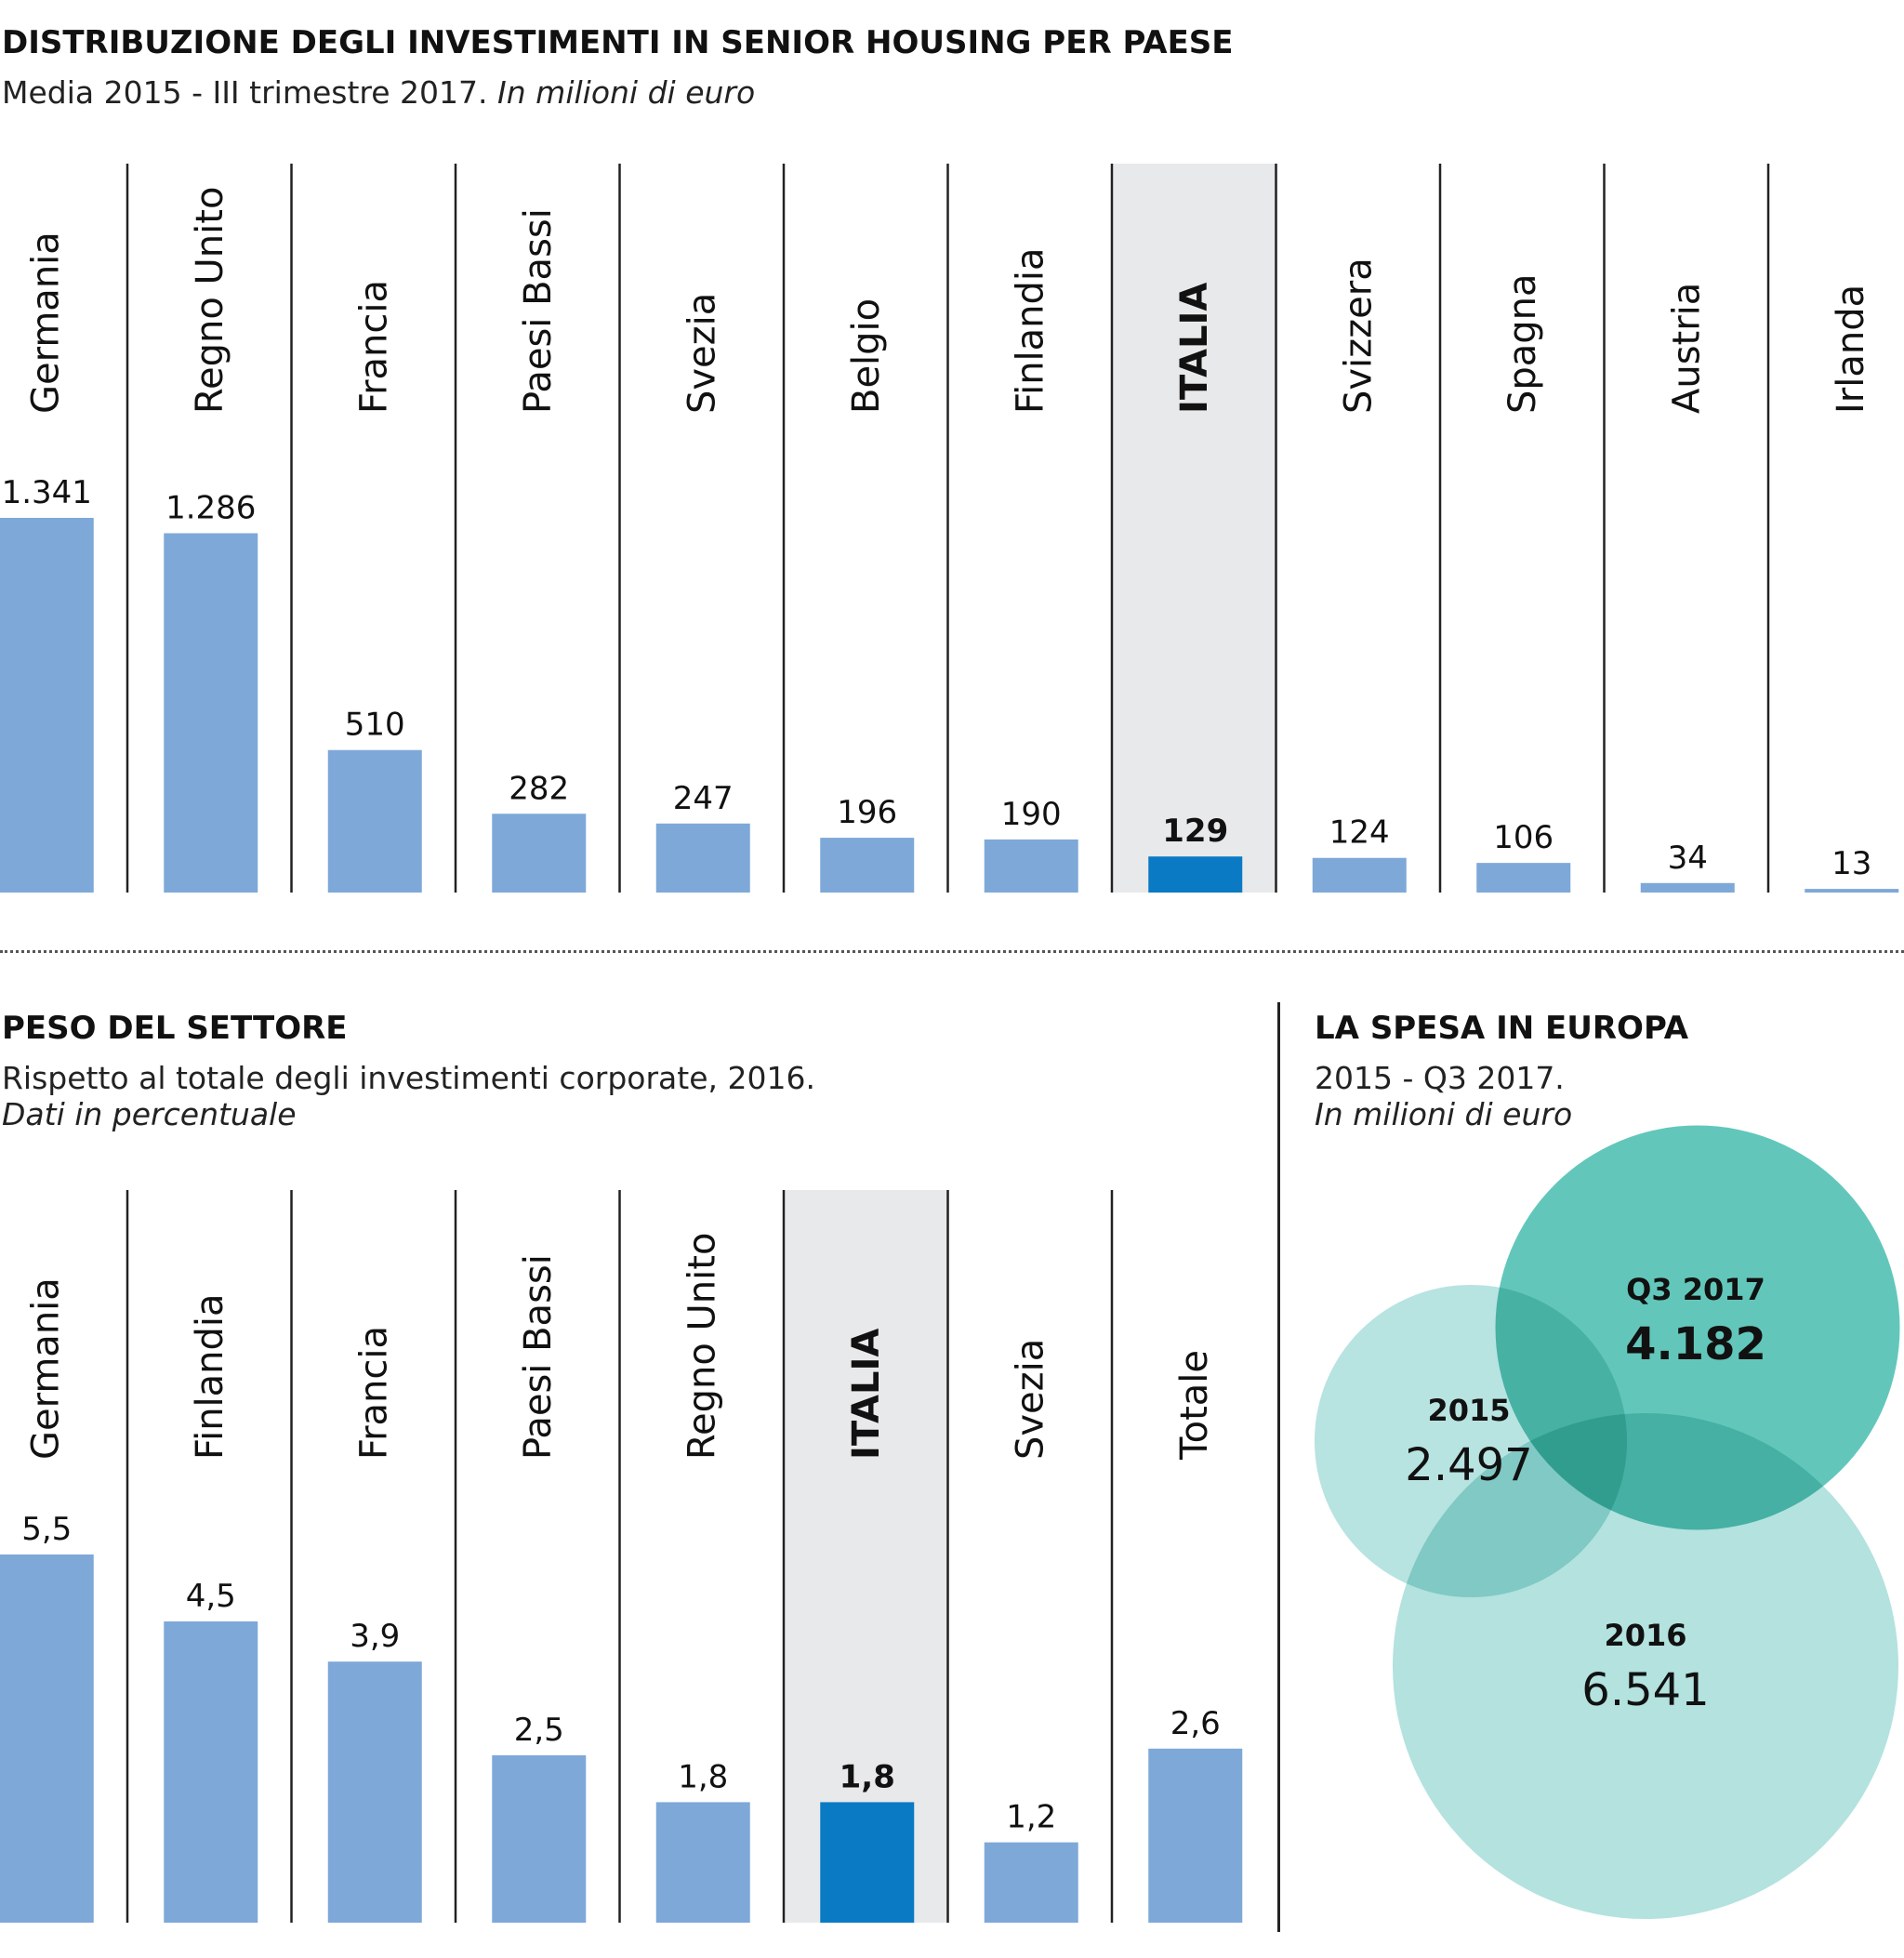 This screenshot has height=1958, width=1904. What do you see at coordinates (1688, 858) in the screenshot?
I see `chart1-value-label: 34` at bounding box center [1688, 858].